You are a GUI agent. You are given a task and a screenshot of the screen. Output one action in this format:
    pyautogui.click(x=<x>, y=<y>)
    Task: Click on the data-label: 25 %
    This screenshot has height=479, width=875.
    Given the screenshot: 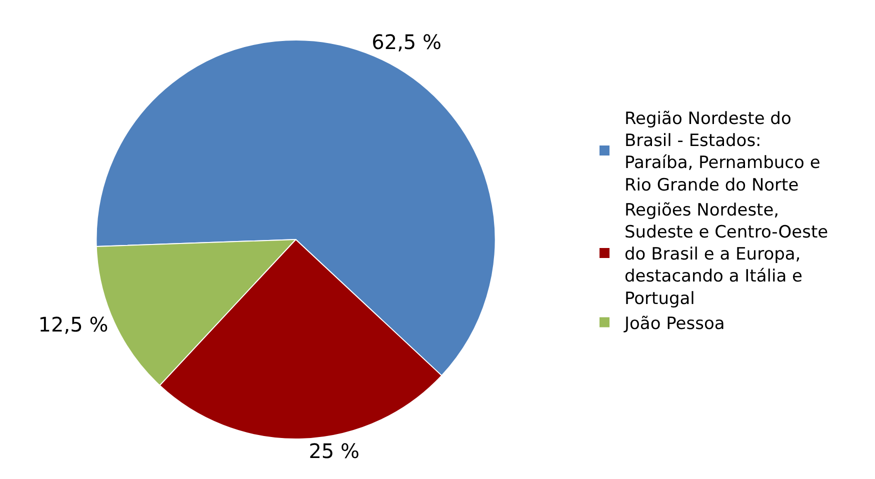 What is the action you would take?
    pyautogui.click(x=334, y=450)
    